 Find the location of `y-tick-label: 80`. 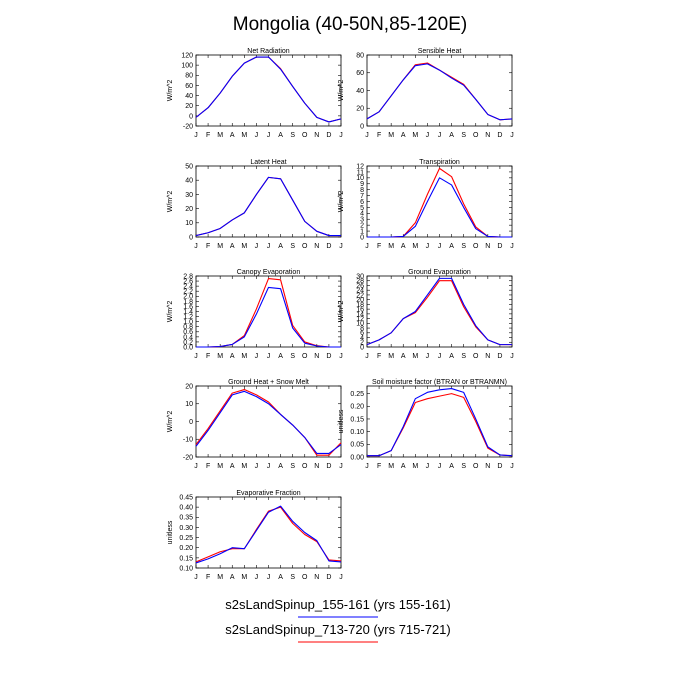

y-tick-label: 80 is located at coordinates (189, 76).